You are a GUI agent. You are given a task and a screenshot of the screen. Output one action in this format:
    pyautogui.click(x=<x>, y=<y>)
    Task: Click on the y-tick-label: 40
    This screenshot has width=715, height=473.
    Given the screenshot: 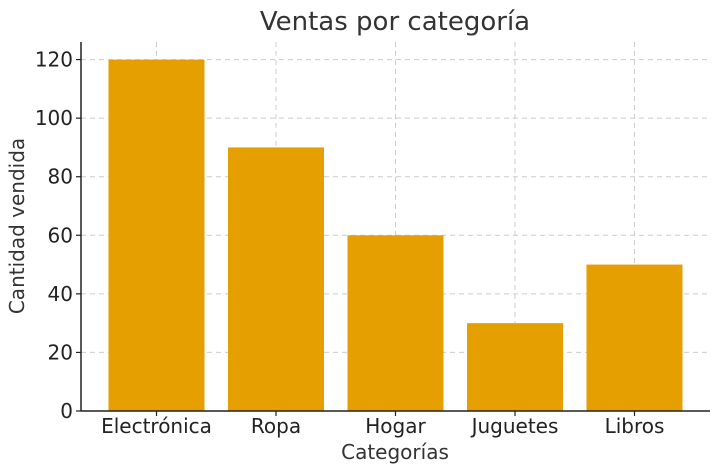 What is the action you would take?
    pyautogui.click(x=60, y=294)
    